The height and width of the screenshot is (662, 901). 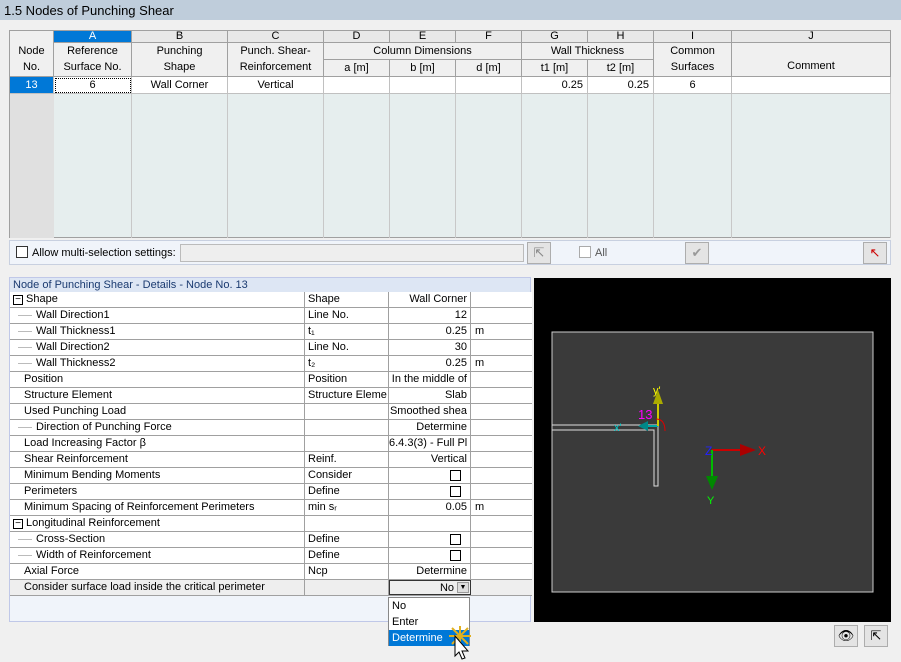 I want to click on column-letter-A: A, so click(x=93, y=37).